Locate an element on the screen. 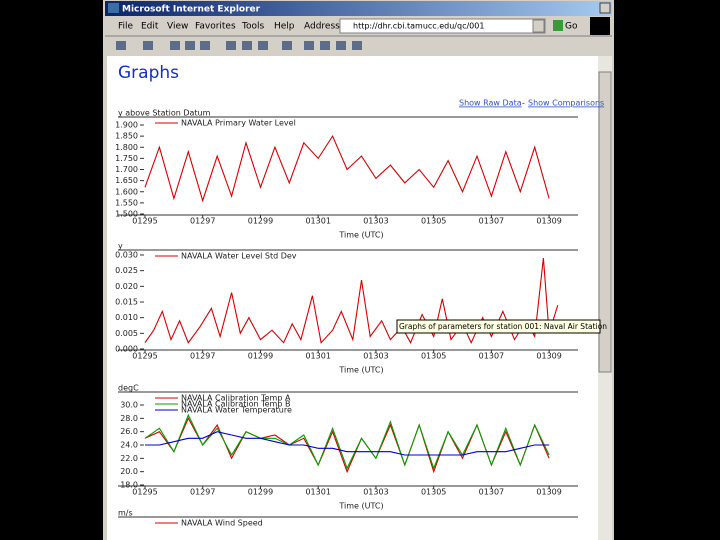 This screenshot has height=540, width=720. legend-label: NAVALA Water Level Std Dev is located at coordinates (239, 256).